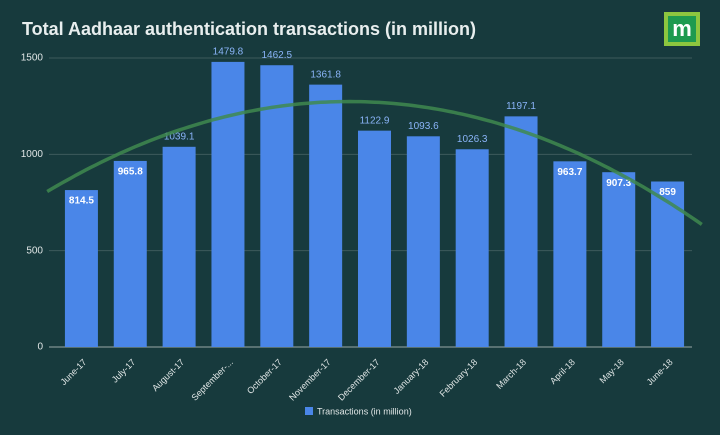 The image size is (720, 435). Describe the element at coordinates (309, 411) in the screenshot. I see `legend-swatch` at that location.